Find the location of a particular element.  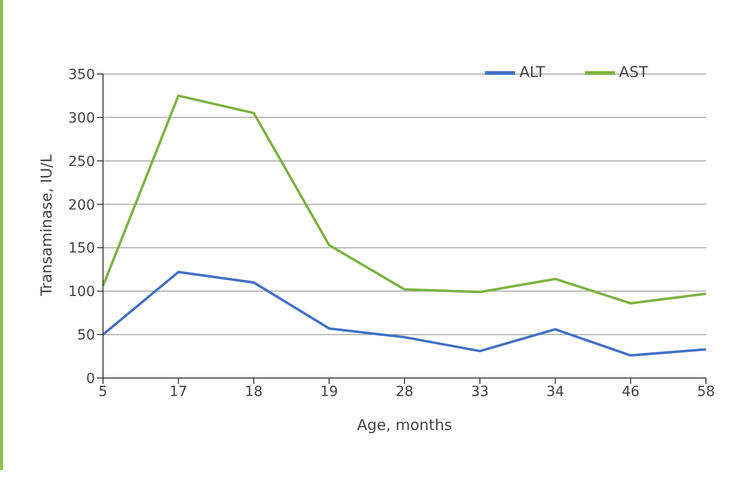

legend-label: ALT is located at coordinates (532, 72).